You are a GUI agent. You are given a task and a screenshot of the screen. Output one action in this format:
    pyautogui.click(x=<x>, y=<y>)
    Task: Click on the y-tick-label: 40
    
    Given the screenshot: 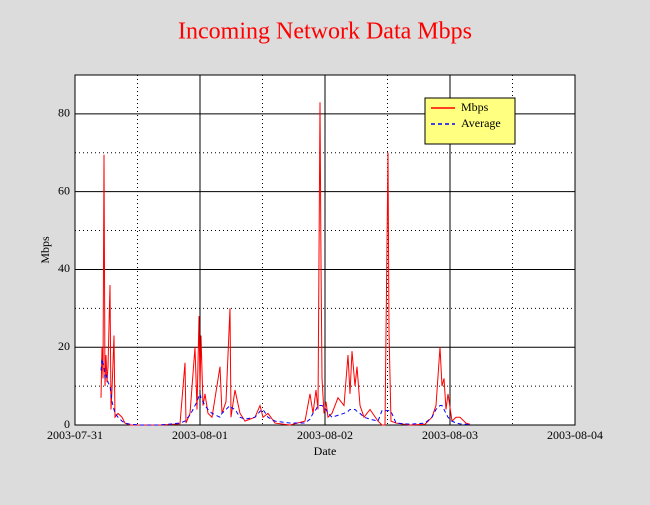 What is the action you would take?
    pyautogui.click(x=64, y=268)
    